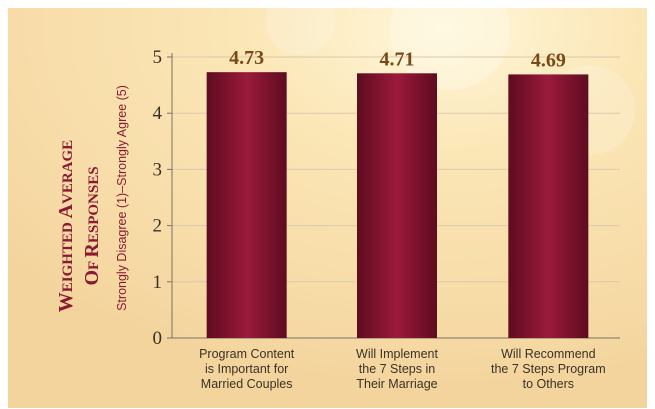 Image resolution: width=655 pixels, height=409 pixels. I want to click on y-tick-label: 0, so click(158, 338).